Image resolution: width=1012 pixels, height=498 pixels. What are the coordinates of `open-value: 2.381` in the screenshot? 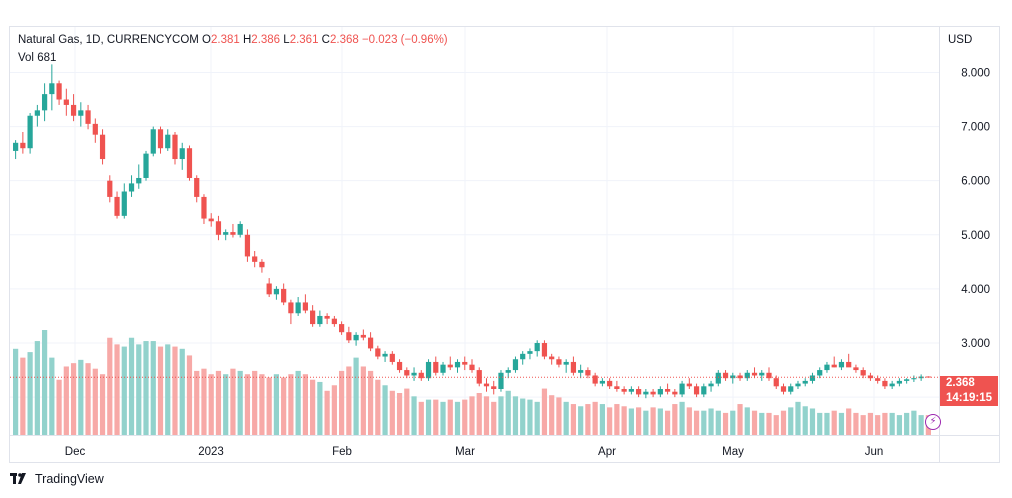 It's located at (225, 40).